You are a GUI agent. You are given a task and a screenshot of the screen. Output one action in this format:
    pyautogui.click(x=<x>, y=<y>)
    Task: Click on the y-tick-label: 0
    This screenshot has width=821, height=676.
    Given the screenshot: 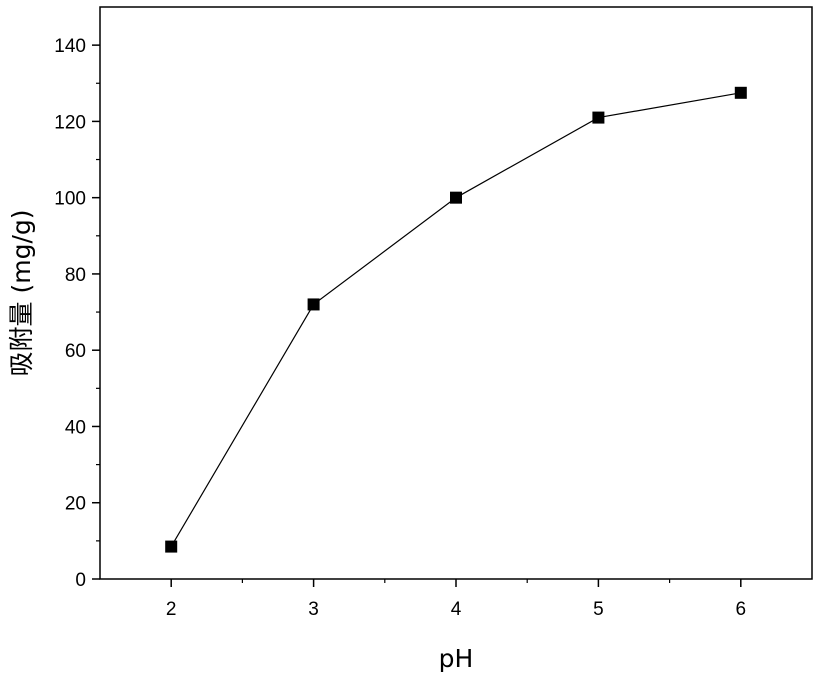 What is the action you would take?
    pyautogui.click(x=80, y=580)
    